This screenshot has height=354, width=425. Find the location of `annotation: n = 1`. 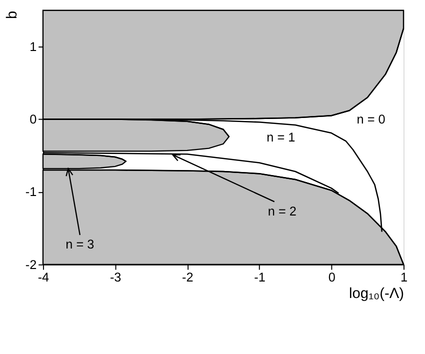

annotation: n = 1 is located at coordinates (281, 137).